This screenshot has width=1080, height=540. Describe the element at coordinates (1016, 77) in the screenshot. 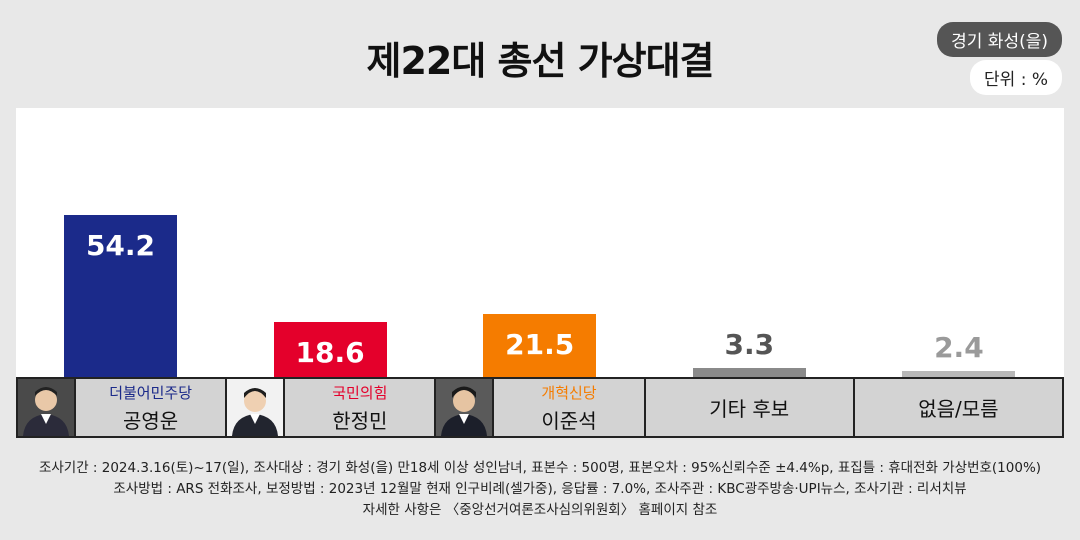

I see `unit-badge: 단위 : %` at that location.